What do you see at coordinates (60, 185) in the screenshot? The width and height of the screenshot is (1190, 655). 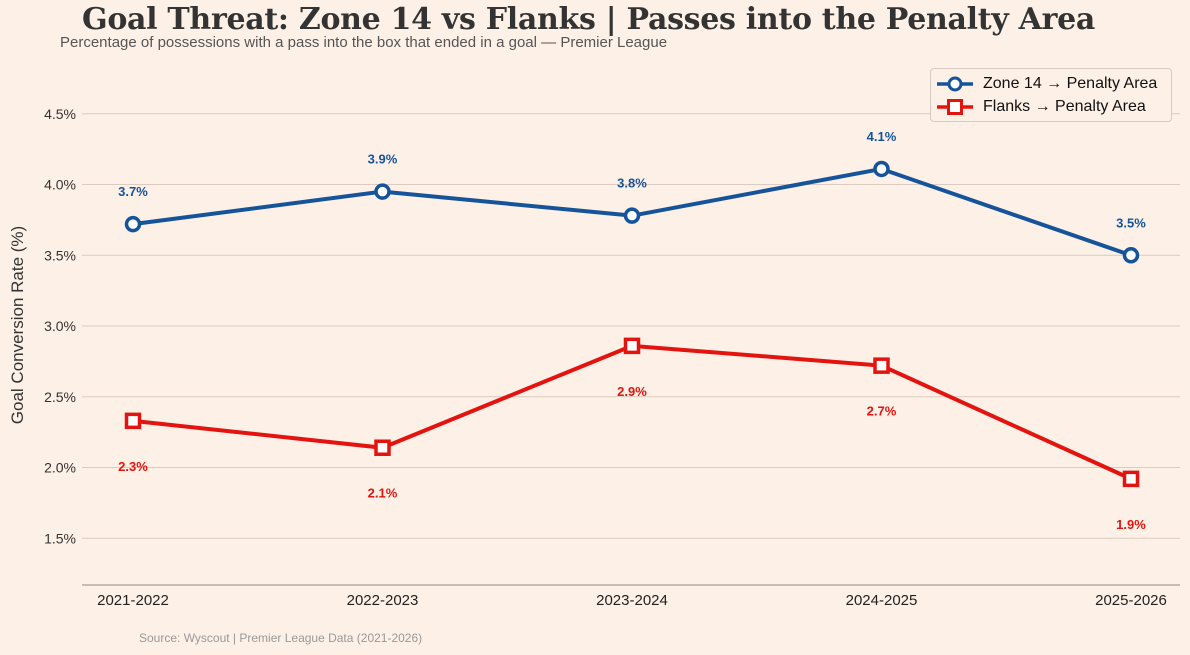 I see `y-tick-label: 4.0%` at bounding box center [60, 185].